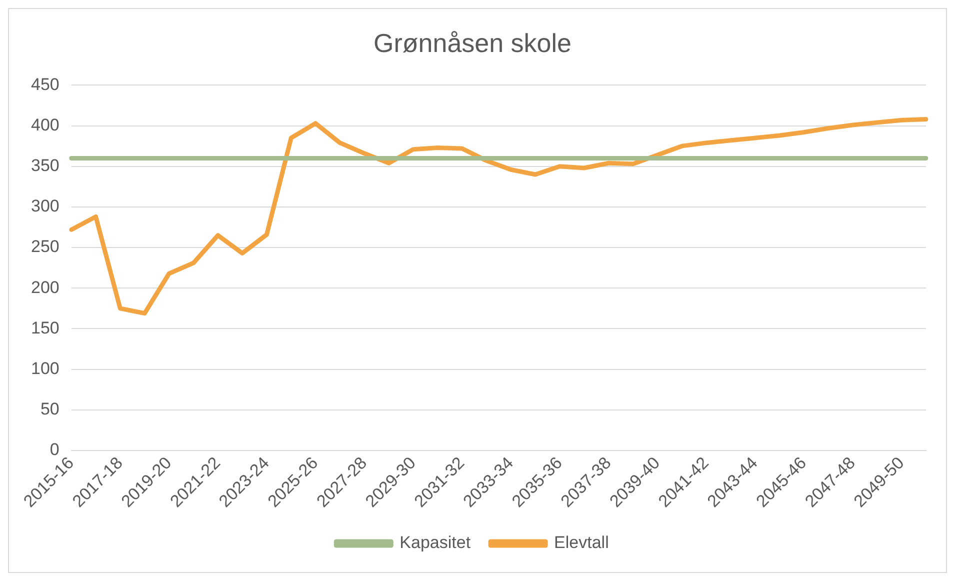 This screenshot has width=955, height=581. I want to click on y-tick-label: 200, so click(45, 287).